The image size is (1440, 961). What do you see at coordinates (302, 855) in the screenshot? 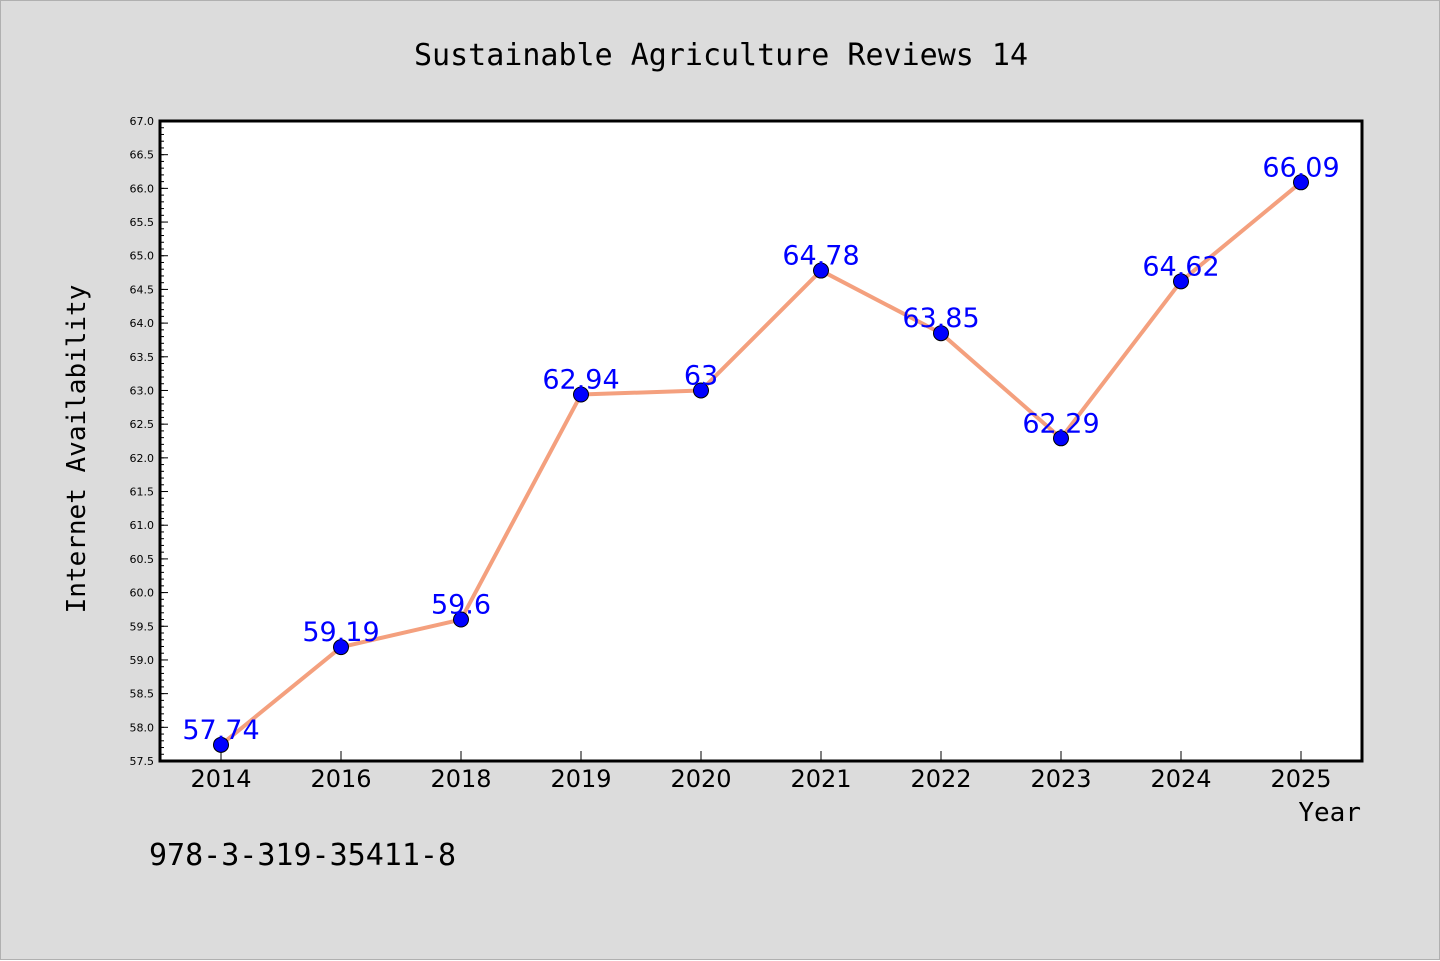
I see `isbn-footnote: 978-3-319-35411-8` at bounding box center [302, 855].